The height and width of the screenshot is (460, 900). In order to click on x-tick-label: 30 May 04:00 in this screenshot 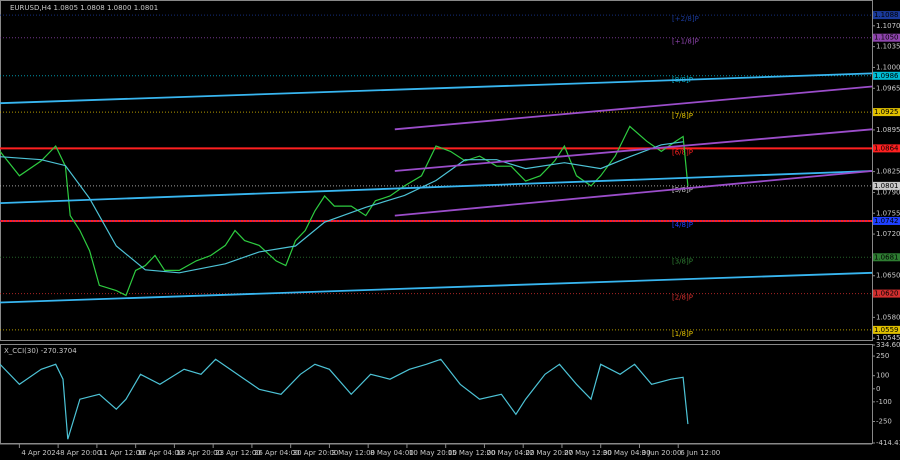, I will do `click(627, 453)`.